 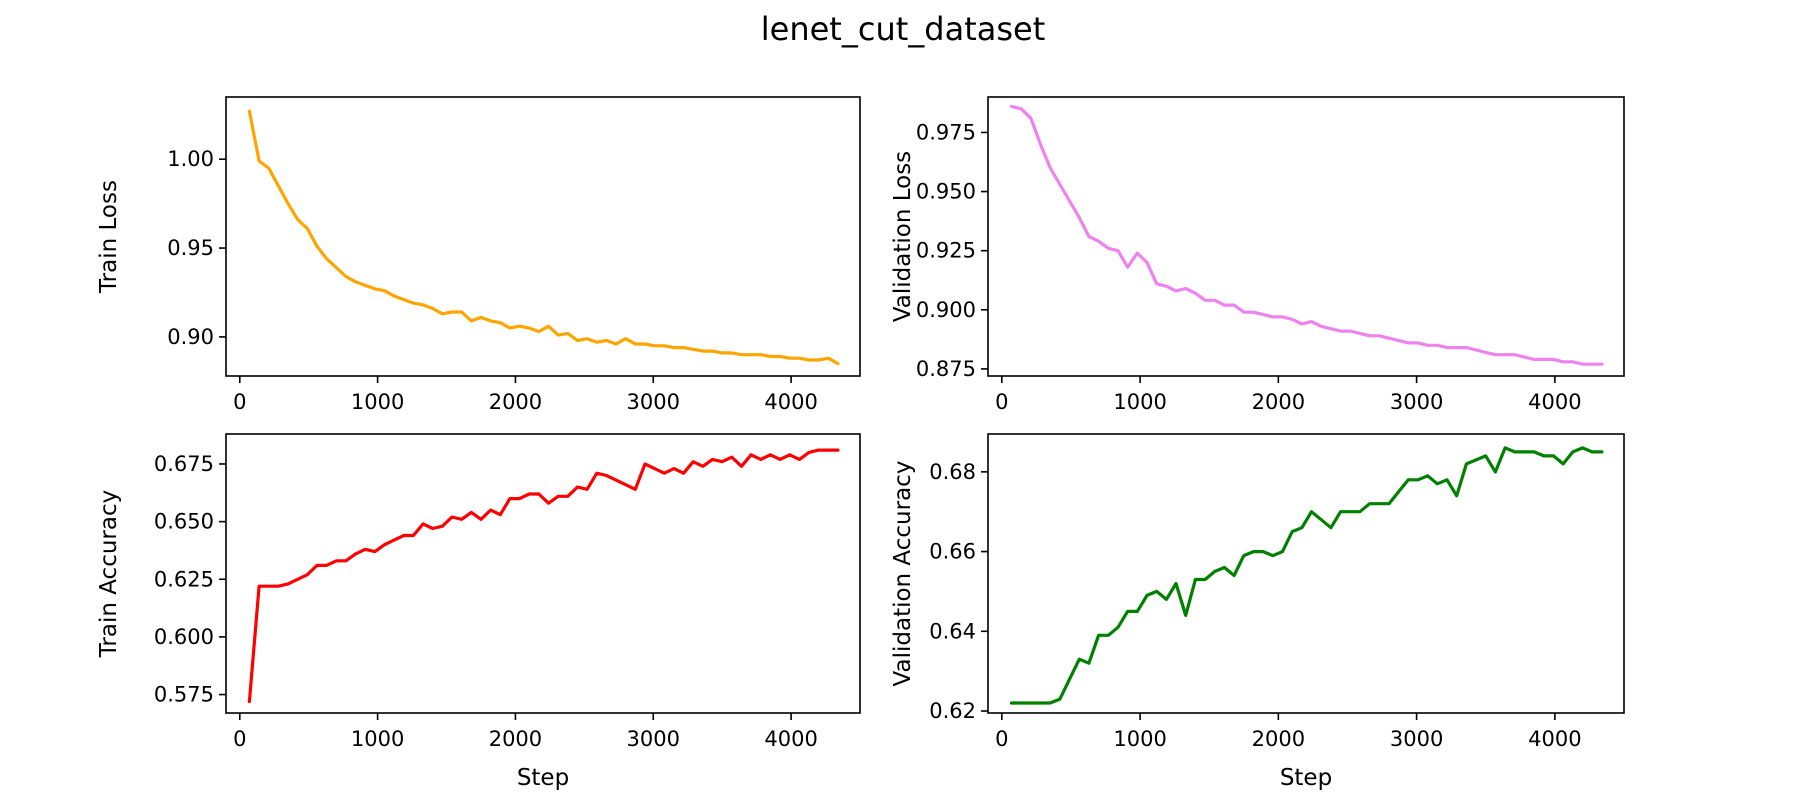 What do you see at coordinates (184, 579) in the screenshot?
I see `y-tick-label: 0.625` at bounding box center [184, 579].